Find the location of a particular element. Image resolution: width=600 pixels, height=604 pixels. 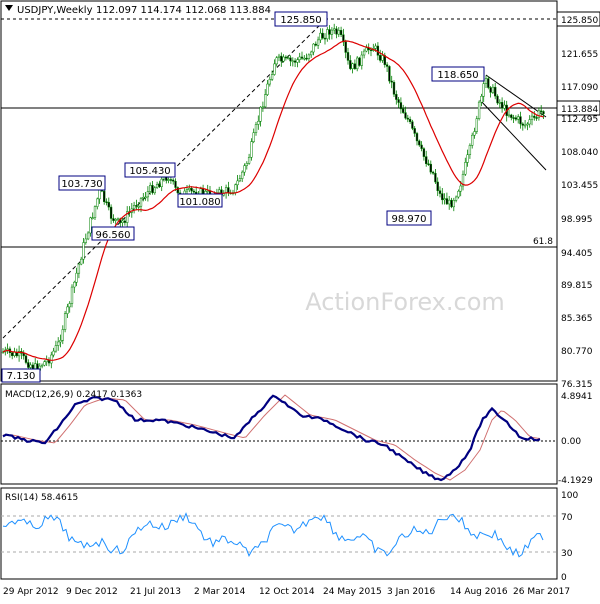

x-tick-label: 12 Oct 2014 is located at coordinates (287, 592).